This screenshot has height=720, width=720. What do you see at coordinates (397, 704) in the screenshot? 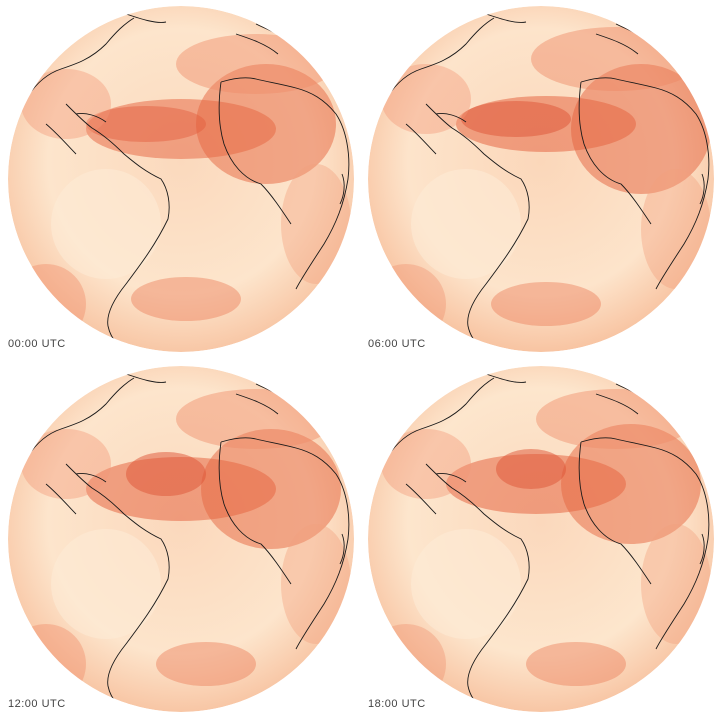
I see `time-label: 18:00 UTC` at bounding box center [397, 704].